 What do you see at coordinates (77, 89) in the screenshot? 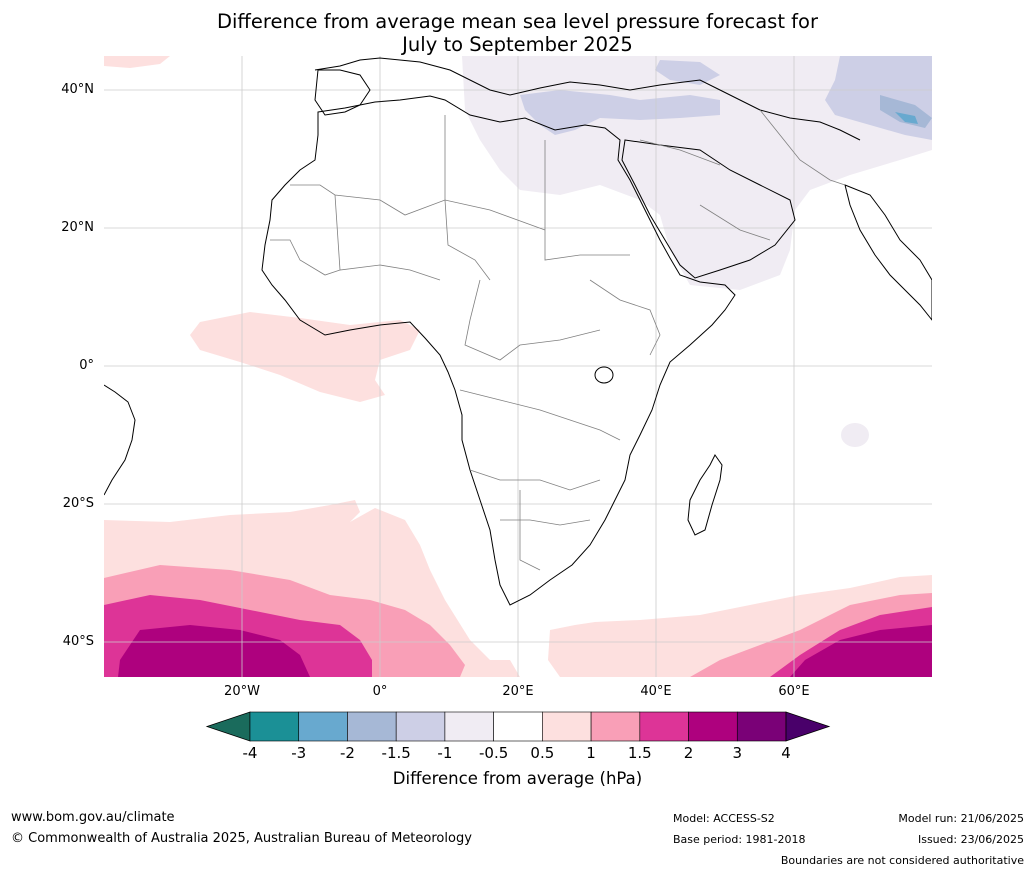
I see `lat-label-40n: 40°N` at bounding box center [77, 89].